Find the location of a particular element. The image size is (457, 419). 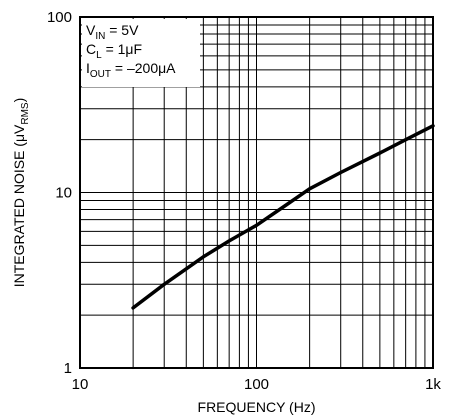

x-tick-label: 1k is located at coordinates (433, 384).